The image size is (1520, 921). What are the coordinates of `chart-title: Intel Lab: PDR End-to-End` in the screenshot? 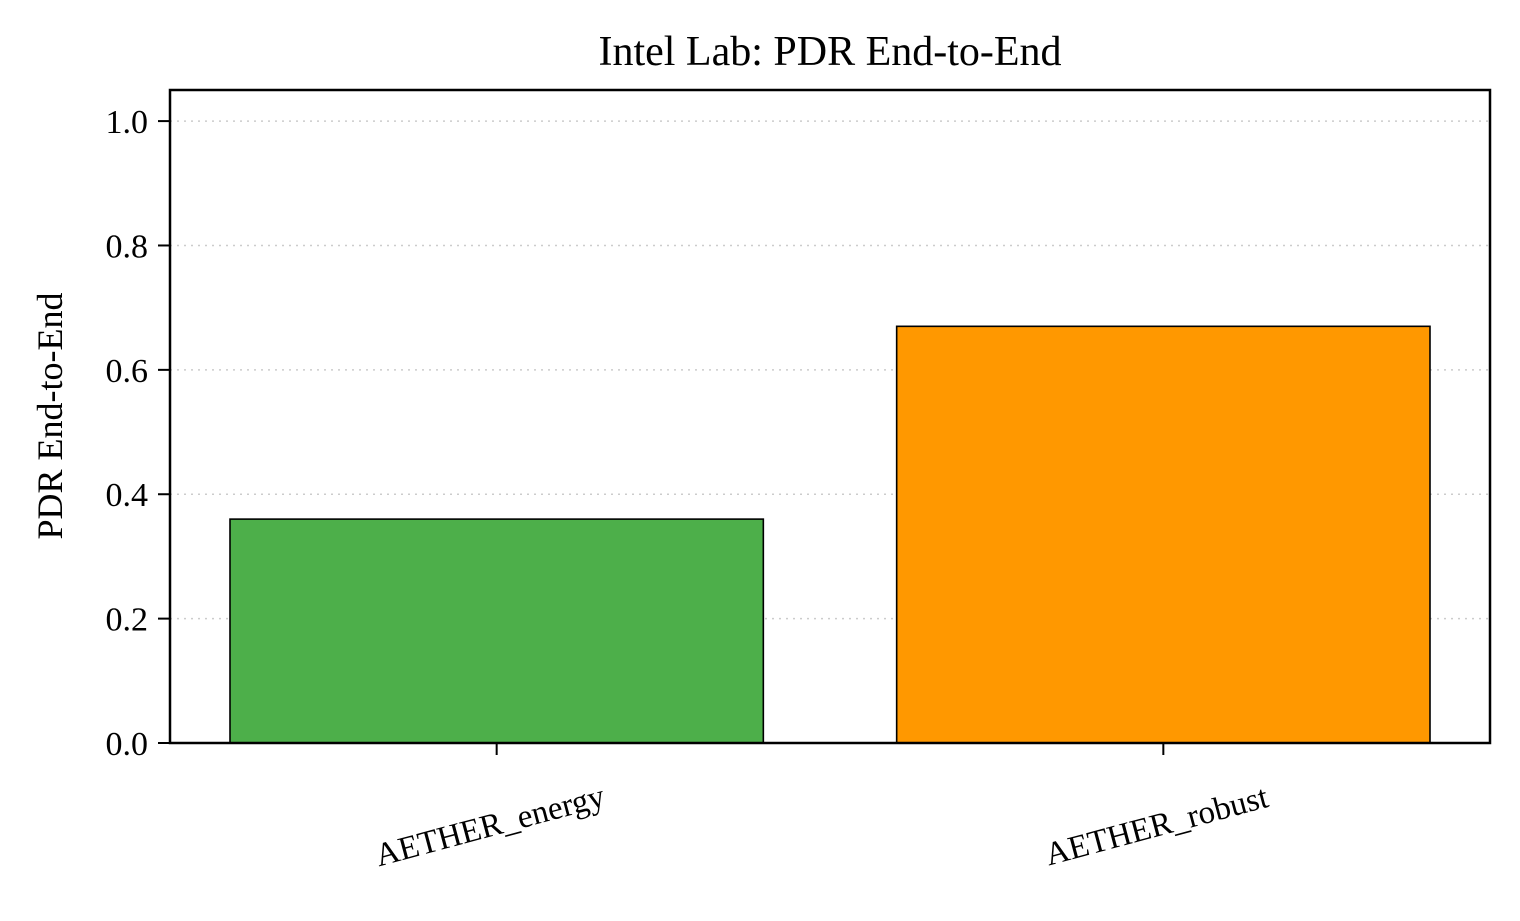 It's located at (829, 52).